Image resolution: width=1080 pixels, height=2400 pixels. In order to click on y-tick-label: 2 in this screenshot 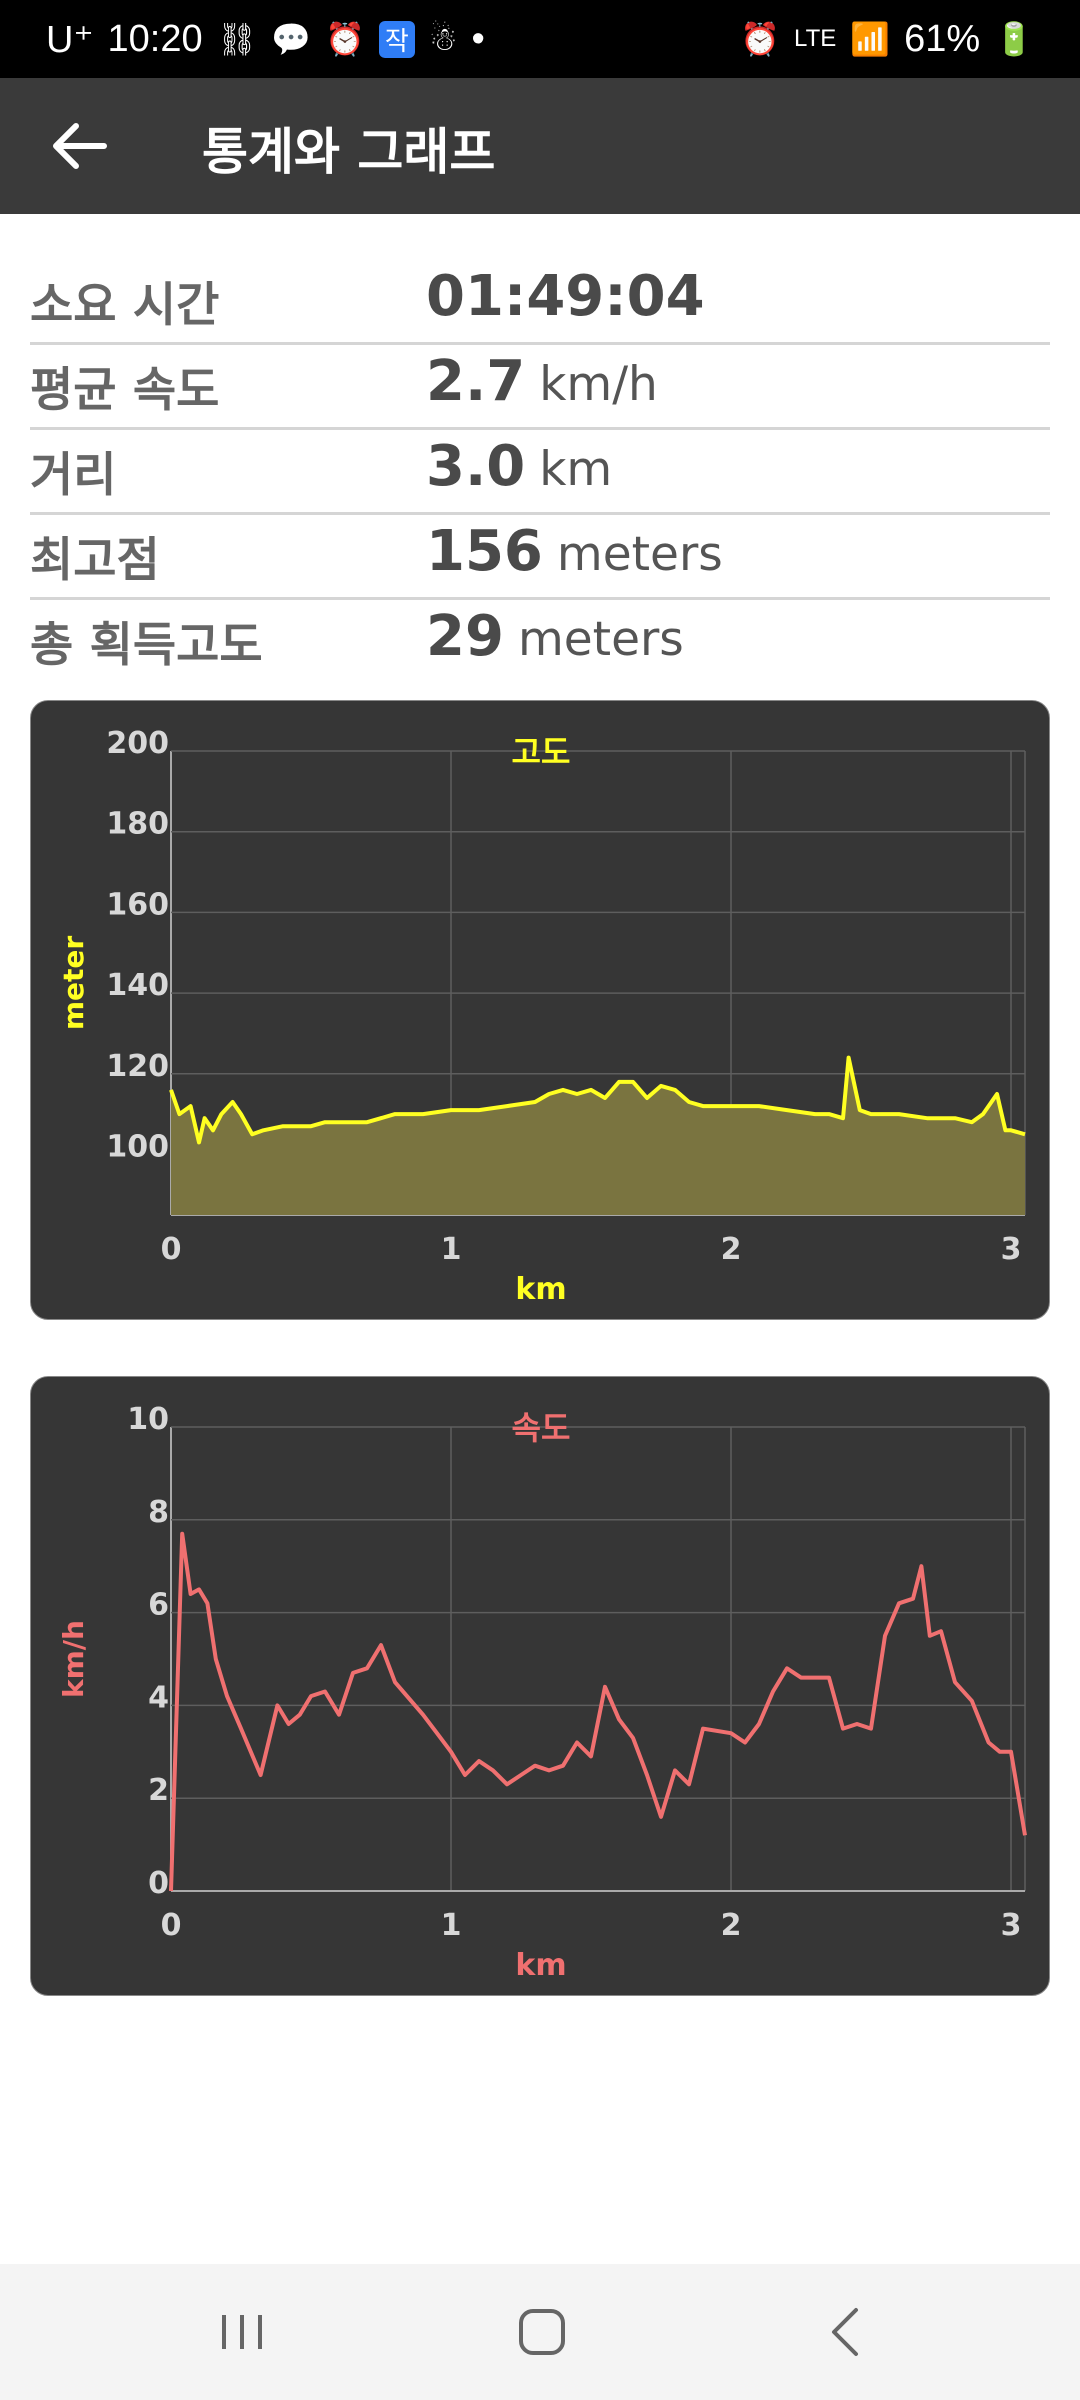, I will do `click(158, 1790)`.